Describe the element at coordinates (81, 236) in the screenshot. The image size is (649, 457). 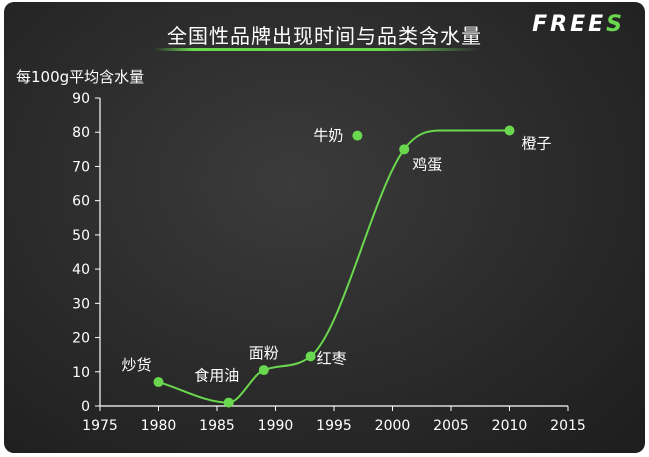
I see `y-tick-label: 50` at that location.